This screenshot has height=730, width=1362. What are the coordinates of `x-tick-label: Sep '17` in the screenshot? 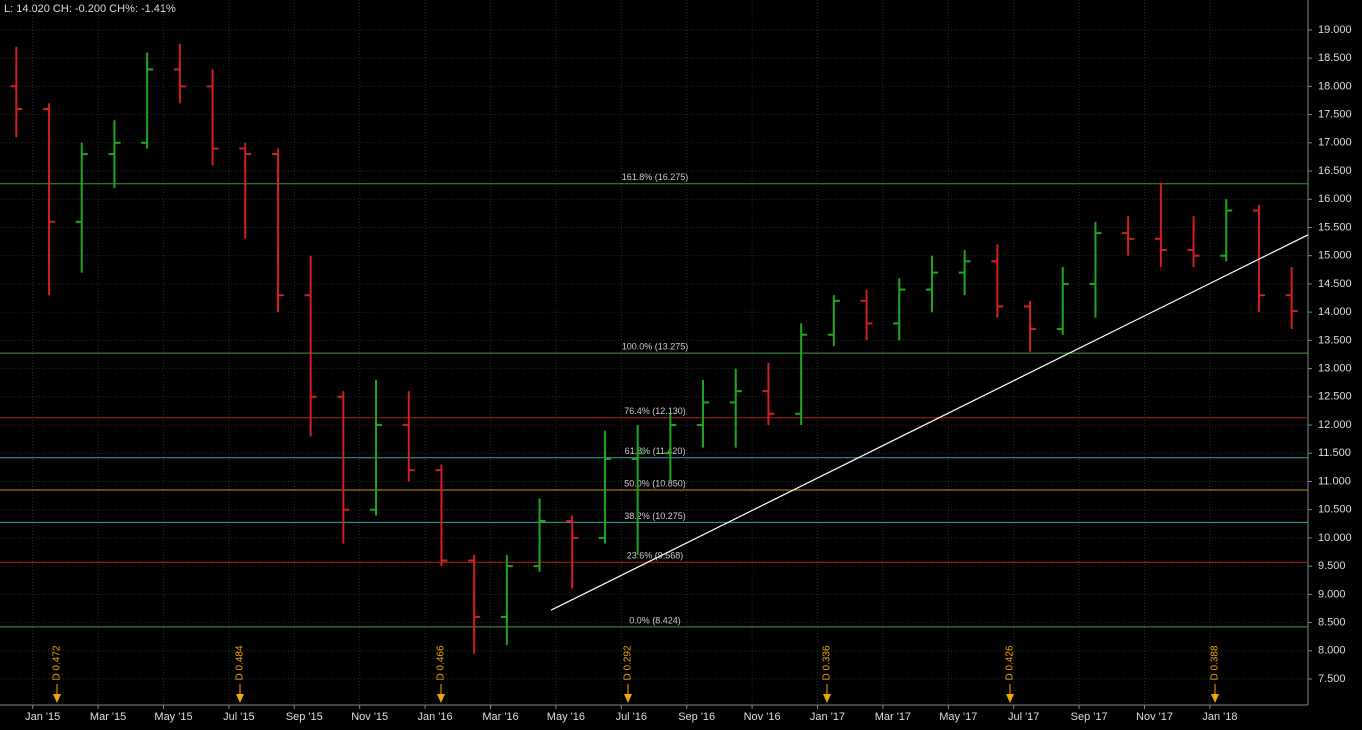 It's located at (1089, 717).